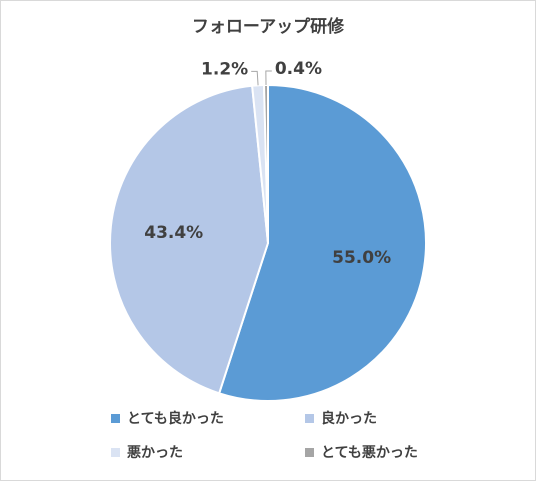  I want to click on chart-title: フォローアップ研修, so click(268, 27).